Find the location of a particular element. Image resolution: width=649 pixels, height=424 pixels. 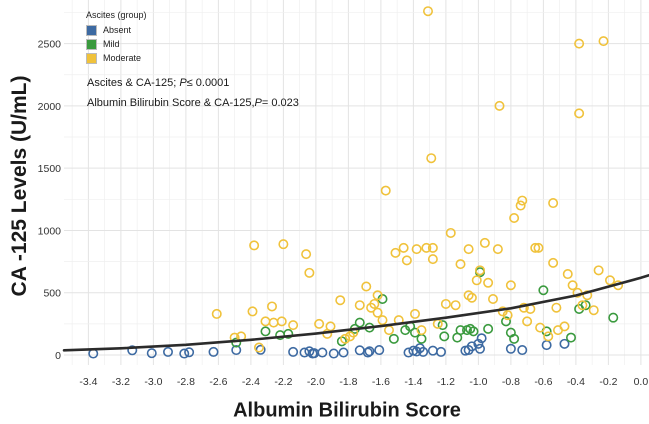

annotation-1-text: Ascites & CA-125; is located at coordinates (133, 83).